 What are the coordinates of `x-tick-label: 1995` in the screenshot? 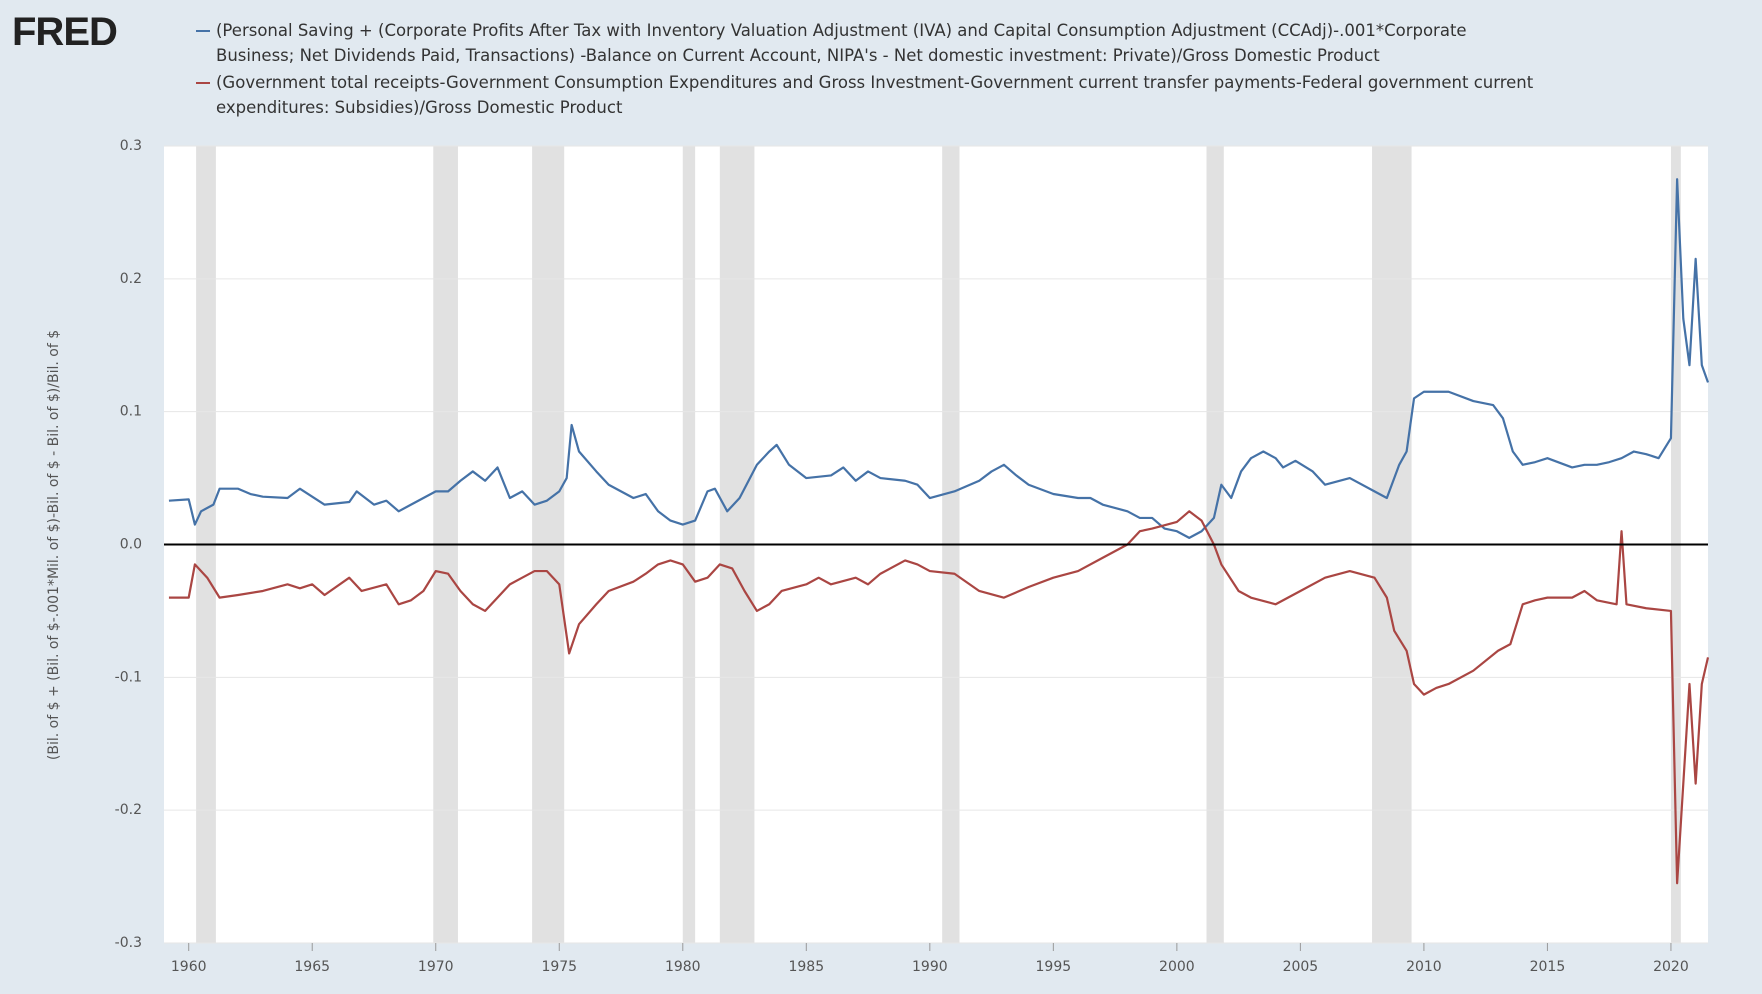 It's located at (1054, 967).